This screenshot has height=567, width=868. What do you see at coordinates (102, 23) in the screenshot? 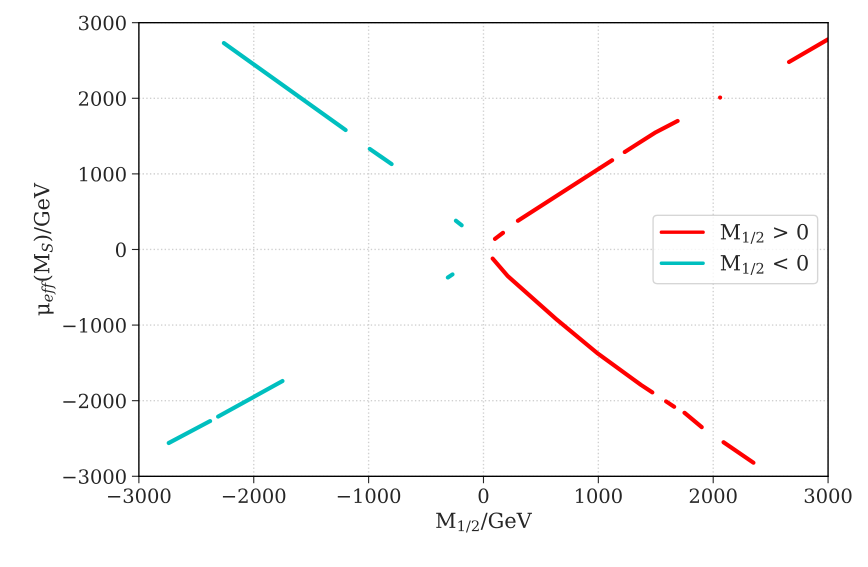
I see `y-tick-label: 3000` at bounding box center [102, 23].